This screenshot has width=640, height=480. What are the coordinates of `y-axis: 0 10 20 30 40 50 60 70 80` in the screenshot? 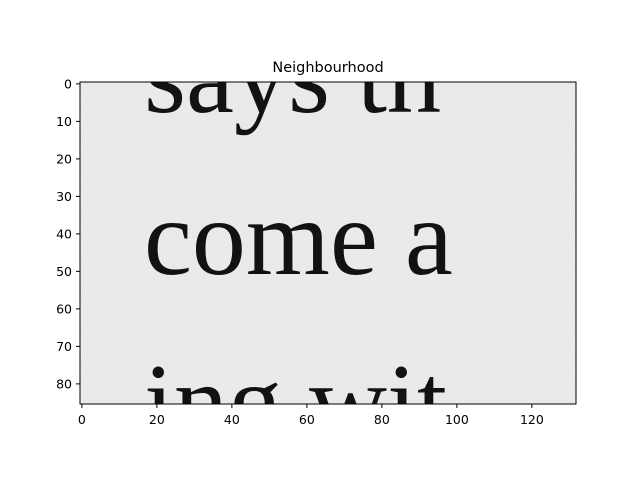 It's located at (68, 233).